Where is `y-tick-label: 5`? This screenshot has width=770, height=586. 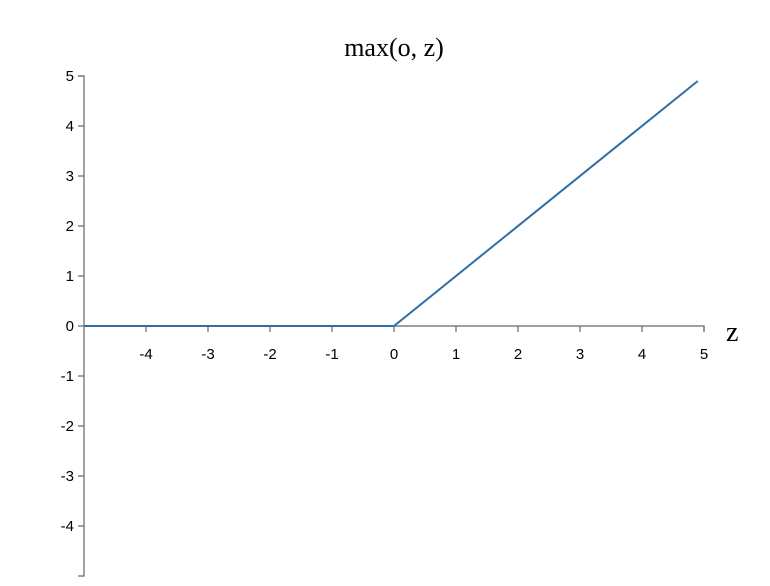 y-tick-label: 5 is located at coordinates (70, 76).